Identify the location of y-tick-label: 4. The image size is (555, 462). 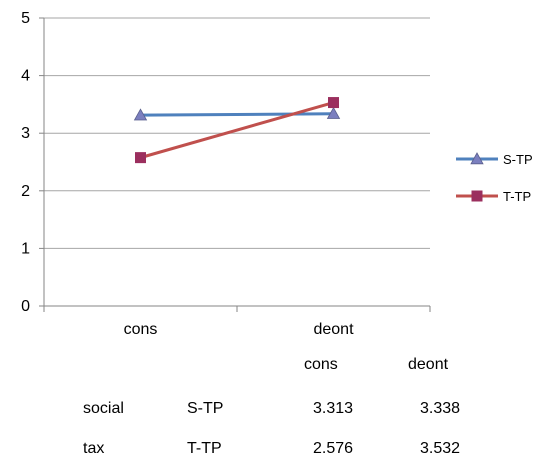
(25, 76).